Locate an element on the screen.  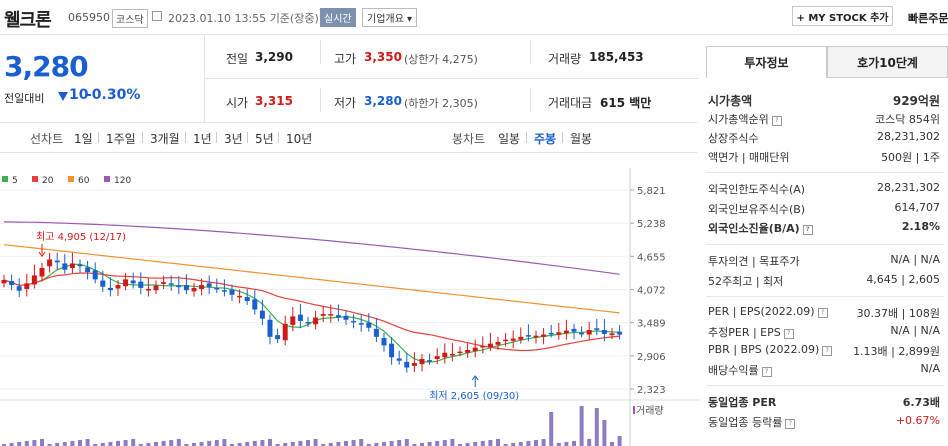
quote-datetime: 2023.01.10 13:55 기준(장중) is located at coordinates (243, 18).